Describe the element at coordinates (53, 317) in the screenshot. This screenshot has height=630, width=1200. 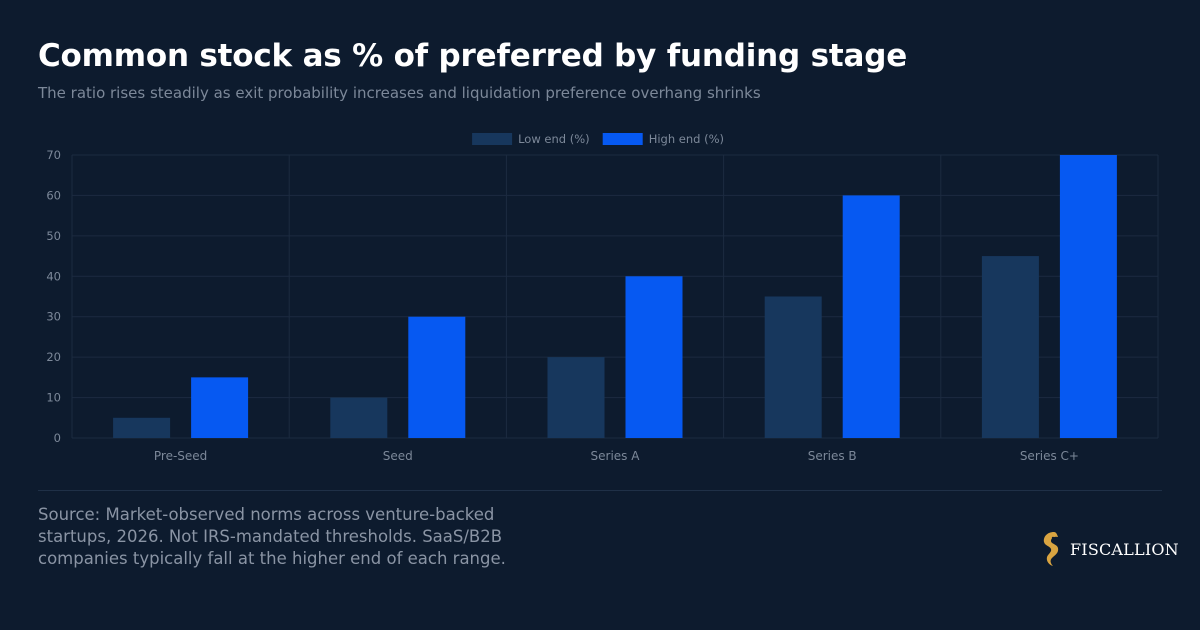
I see `y-tick-label: 30` at that location.